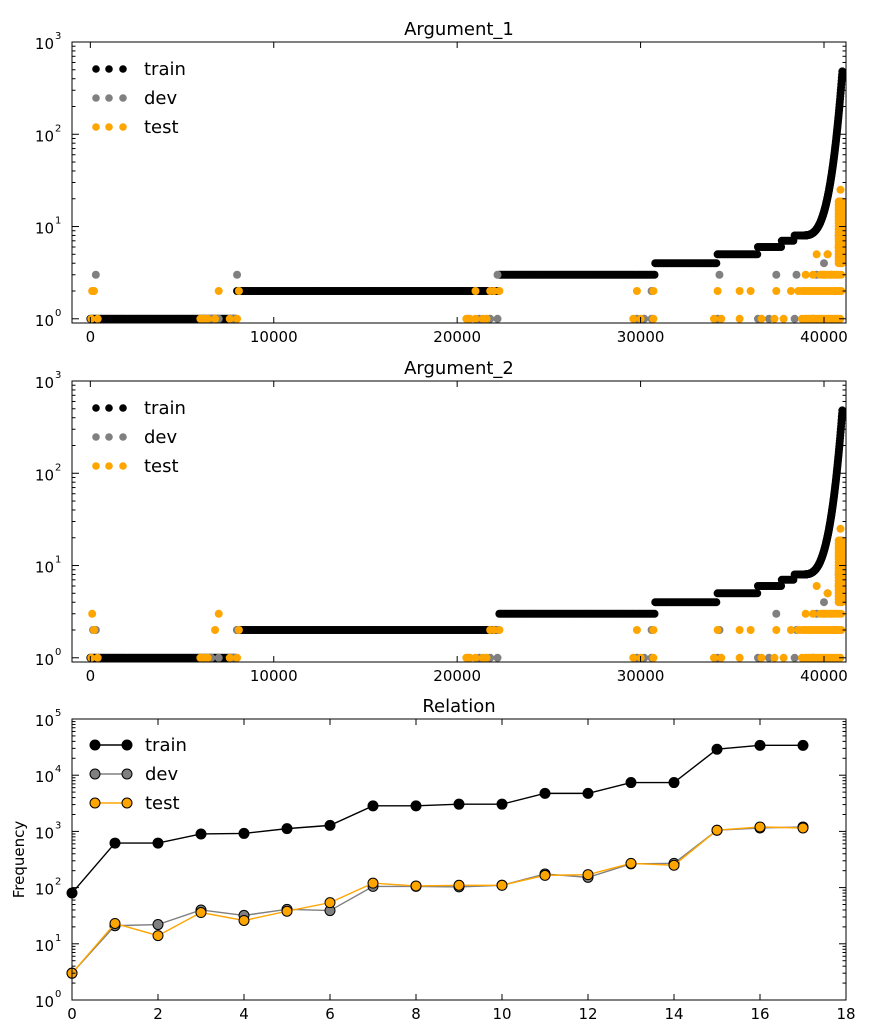  Describe the element at coordinates (96, 408) in the screenshot. I see `legend-marker-train` at that location.